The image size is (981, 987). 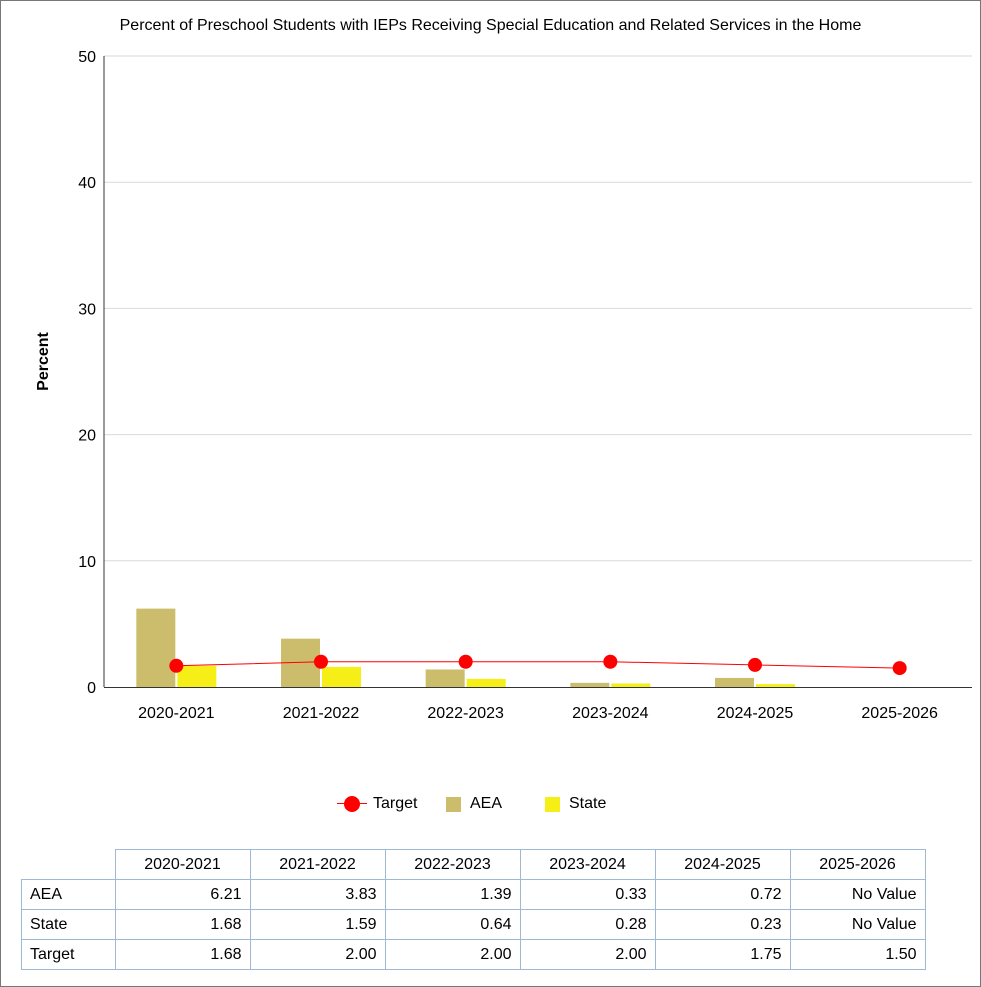 I want to click on table-header-cell: 2020-2021, so click(x=182, y=864).